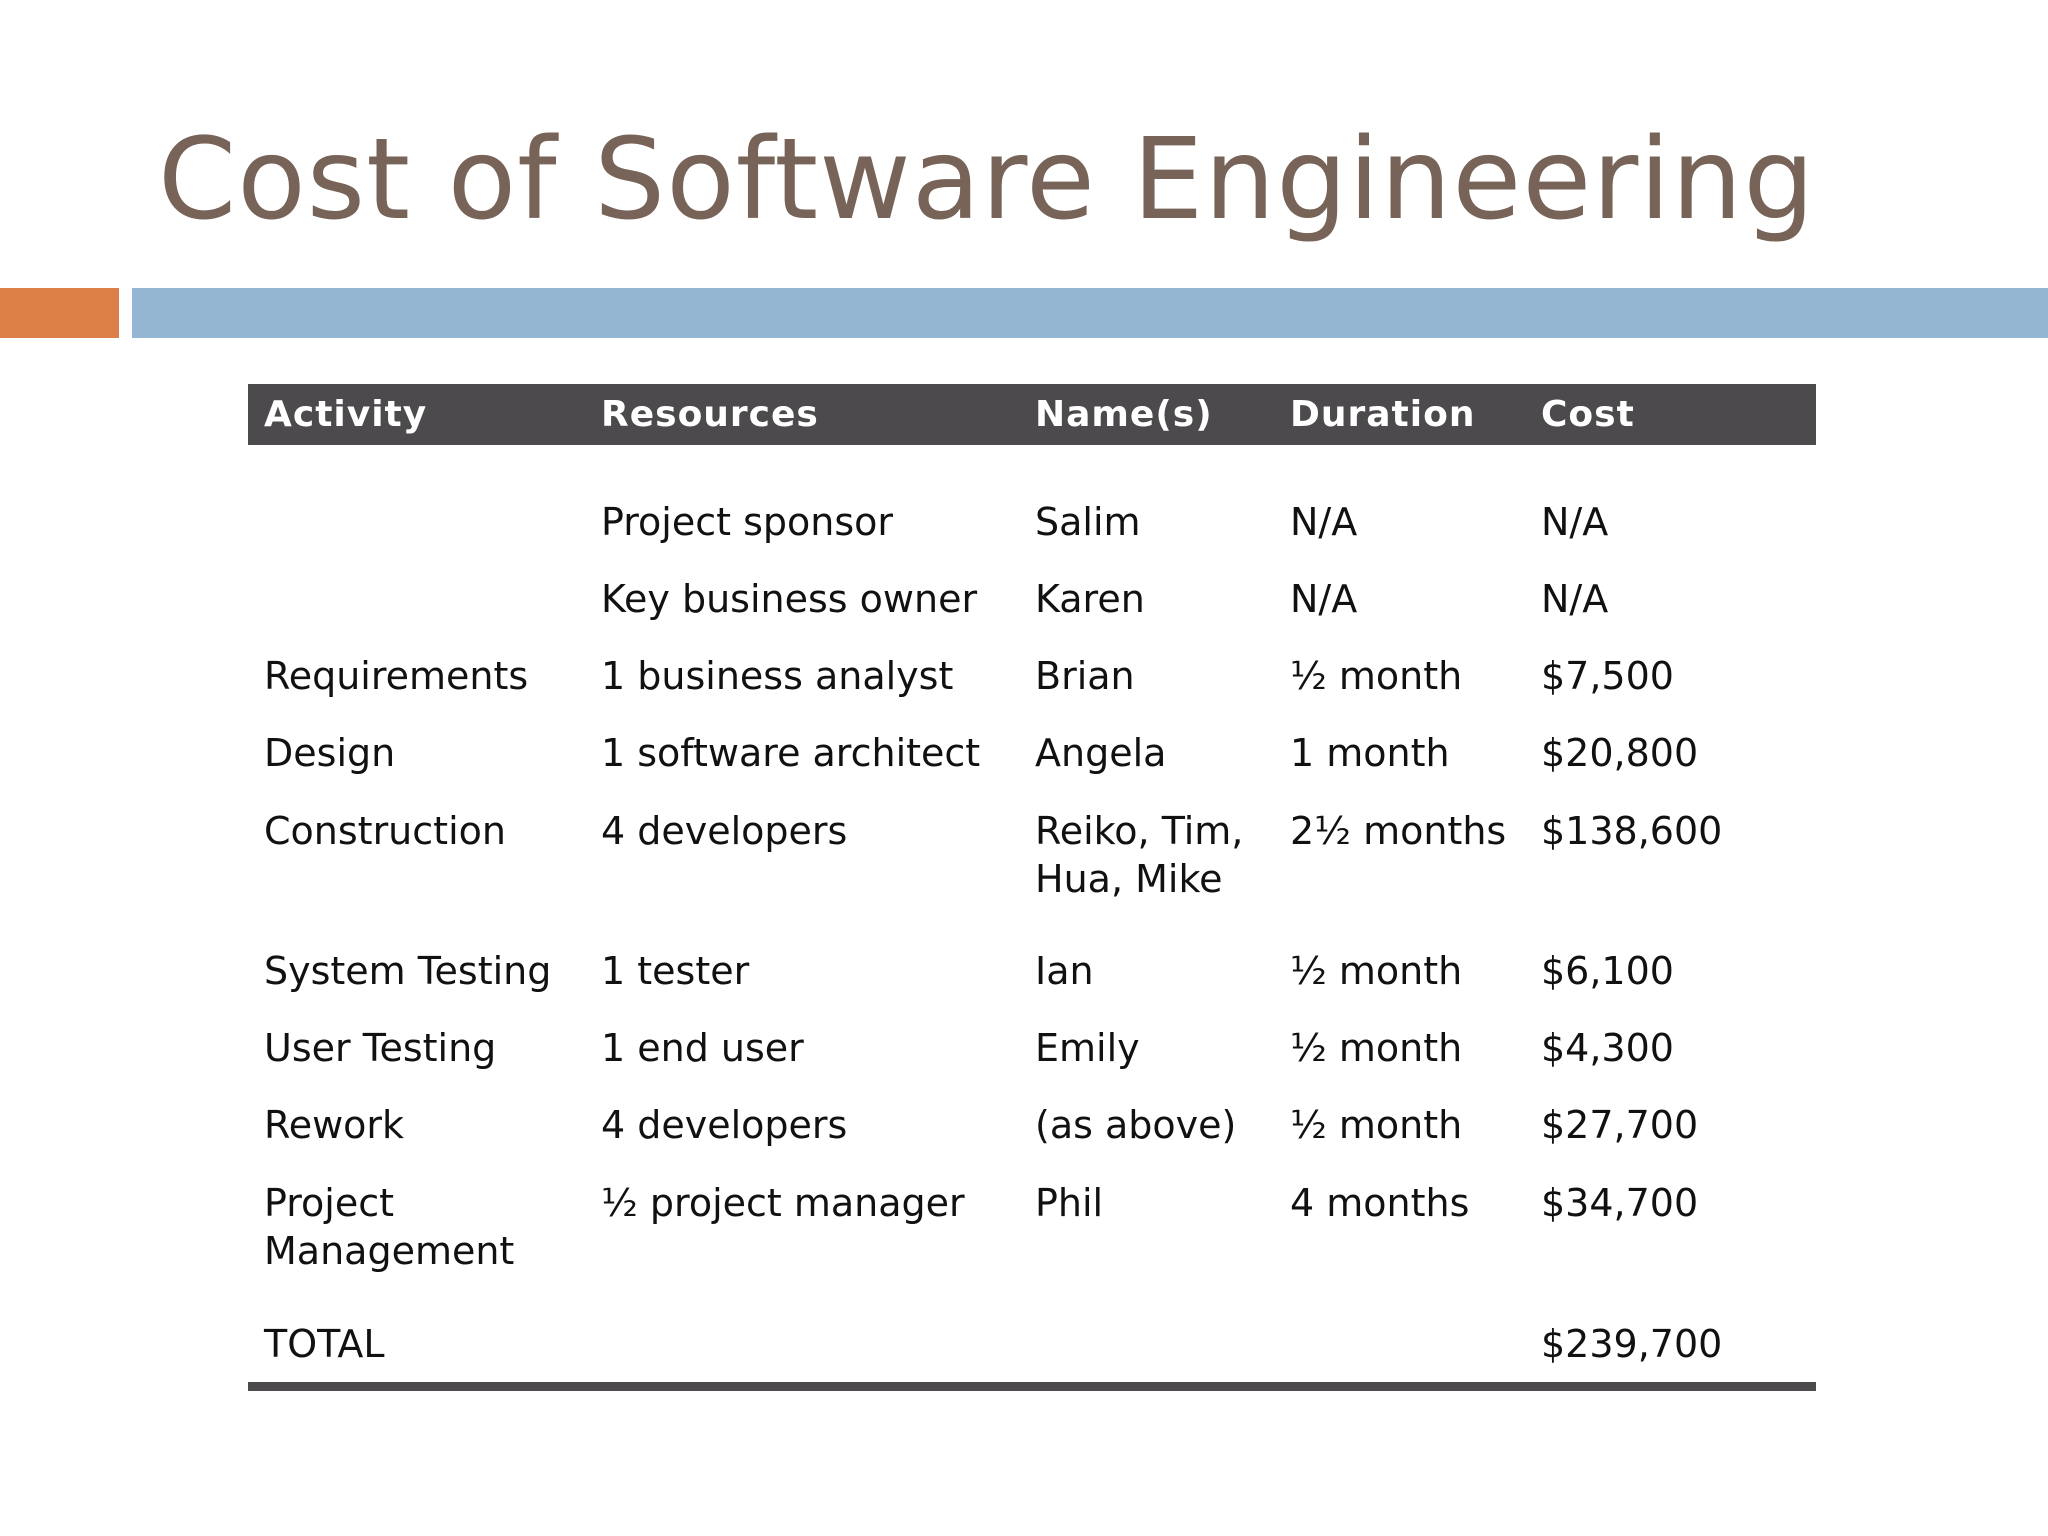 The image size is (2048, 1536). What do you see at coordinates (396, 675) in the screenshot?
I see `cell-activity: Requirements` at bounding box center [396, 675].